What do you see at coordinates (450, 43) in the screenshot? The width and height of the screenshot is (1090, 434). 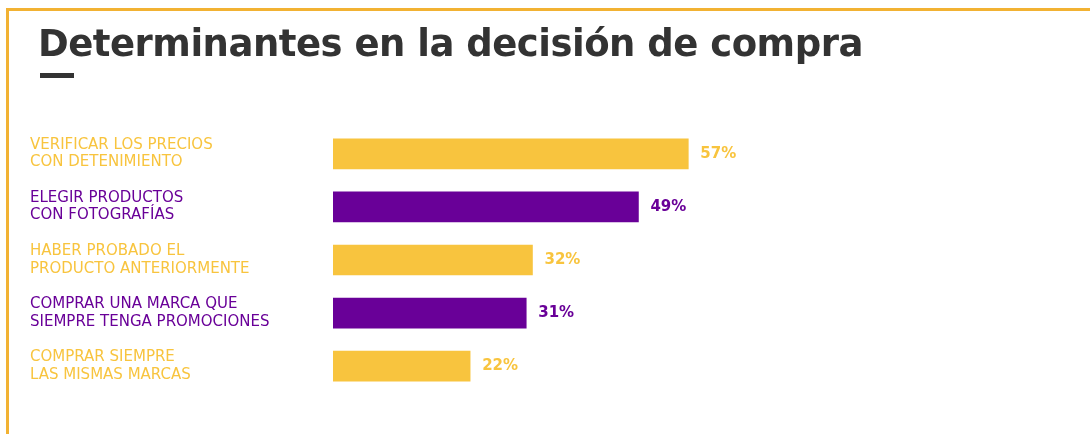 I see `chart-title: Determinantes en la decisión de compra` at bounding box center [450, 43].